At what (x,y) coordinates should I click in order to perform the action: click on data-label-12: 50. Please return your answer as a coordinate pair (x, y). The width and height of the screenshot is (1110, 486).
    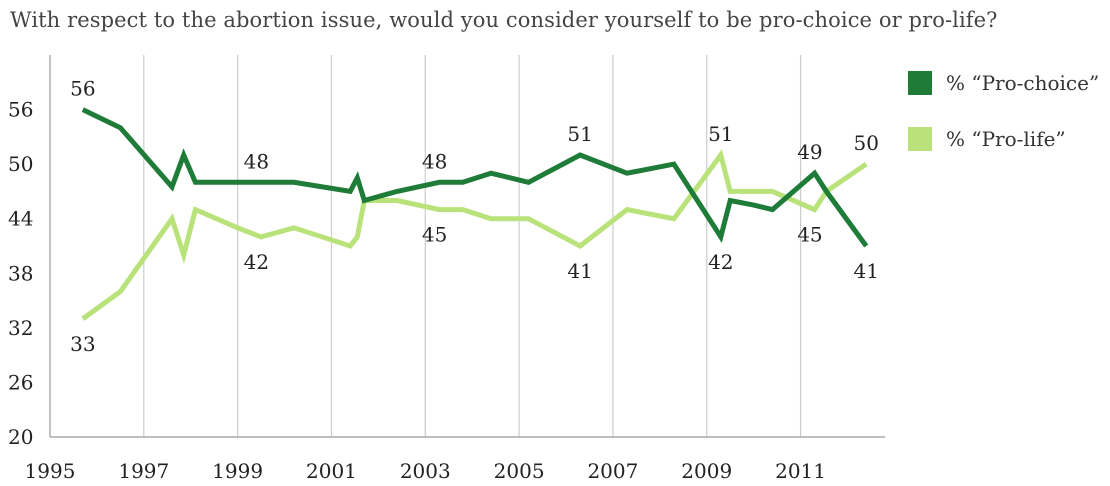
    Looking at the image, I should click on (866, 143).